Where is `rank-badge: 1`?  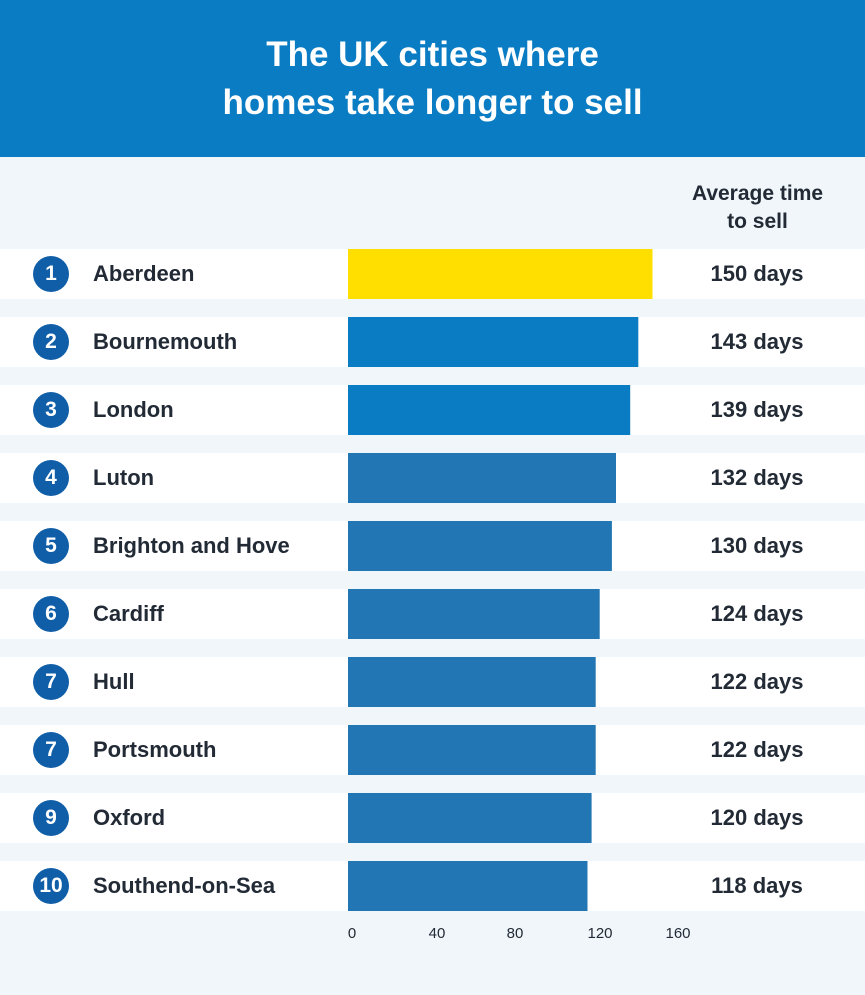 rank-badge: 1 is located at coordinates (51, 274).